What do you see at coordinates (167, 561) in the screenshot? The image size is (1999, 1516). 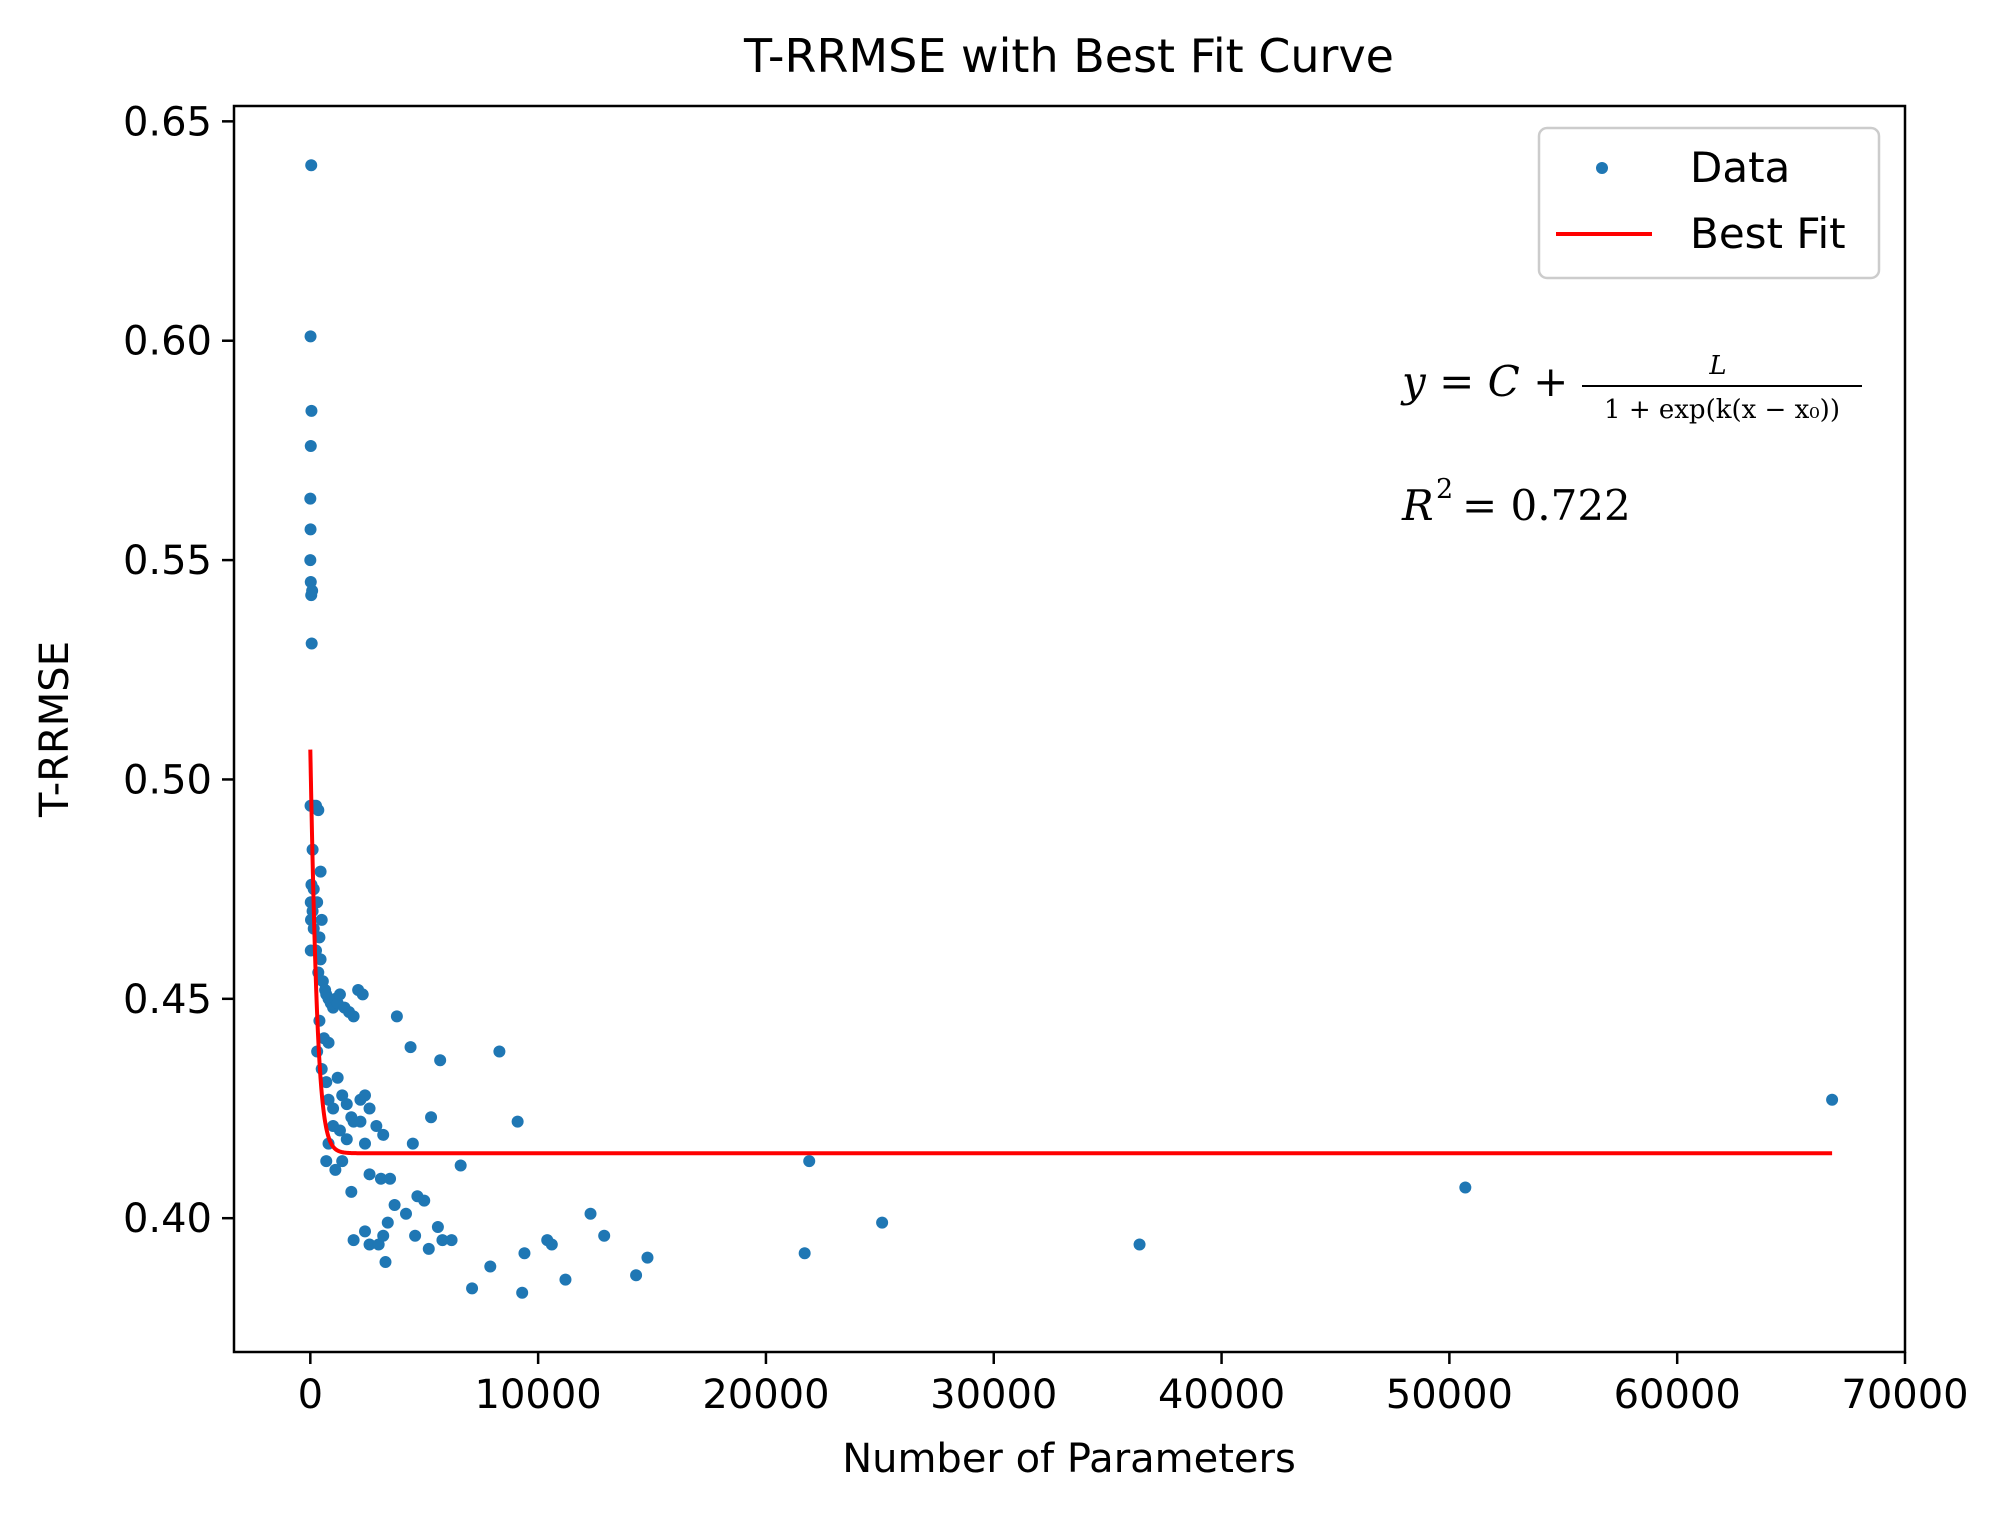 I see `y-tick-label: 0.55` at bounding box center [167, 561].